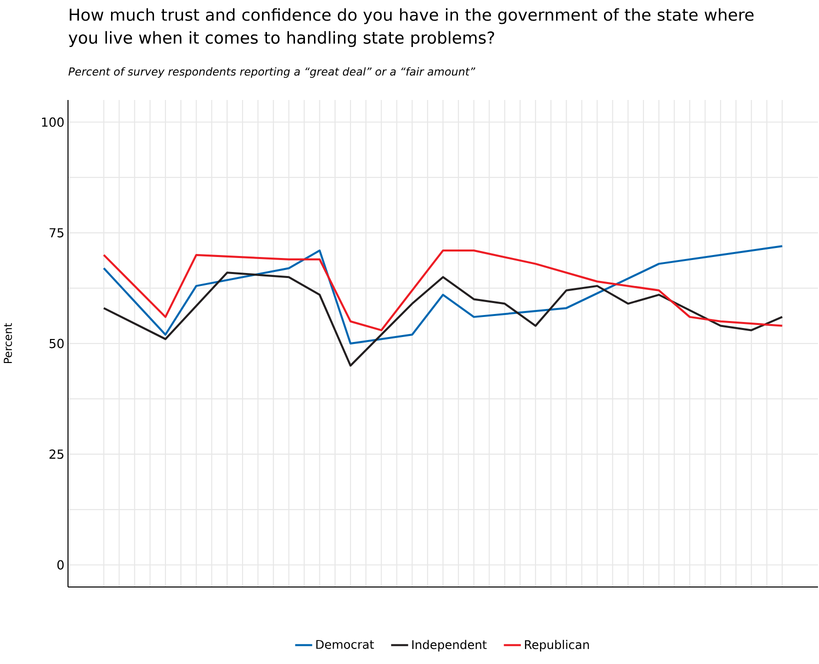 Image resolution: width=819 pixels, height=664 pixels. What do you see at coordinates (53, 122) in the screenshot?
I see `y-tick-label: 100` at bounding box center [53, 122].